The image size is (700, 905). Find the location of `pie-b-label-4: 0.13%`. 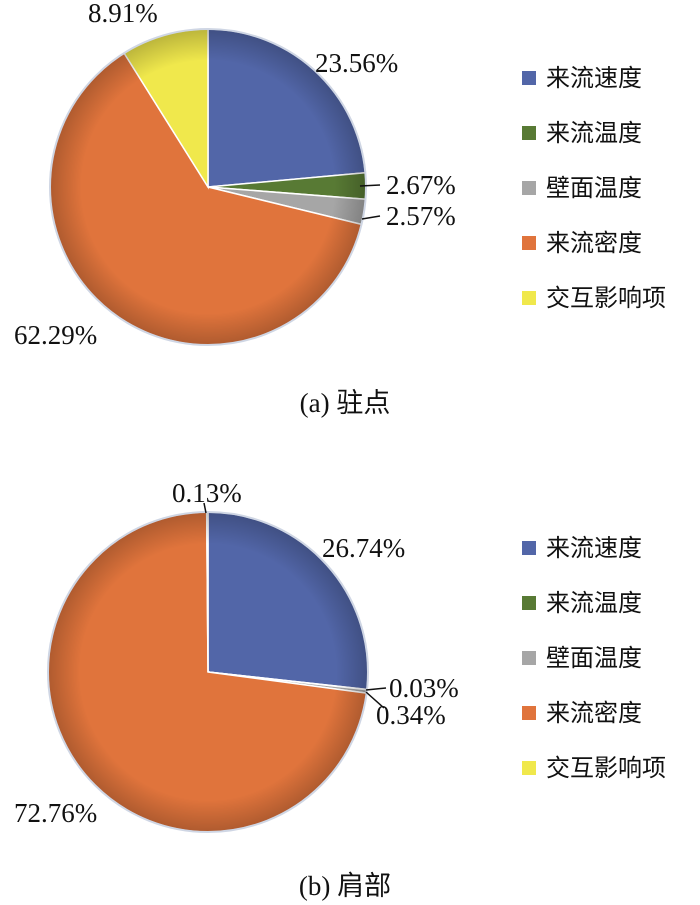

pie-b-label-4: 0.13% is located at coordinates (207, 493).